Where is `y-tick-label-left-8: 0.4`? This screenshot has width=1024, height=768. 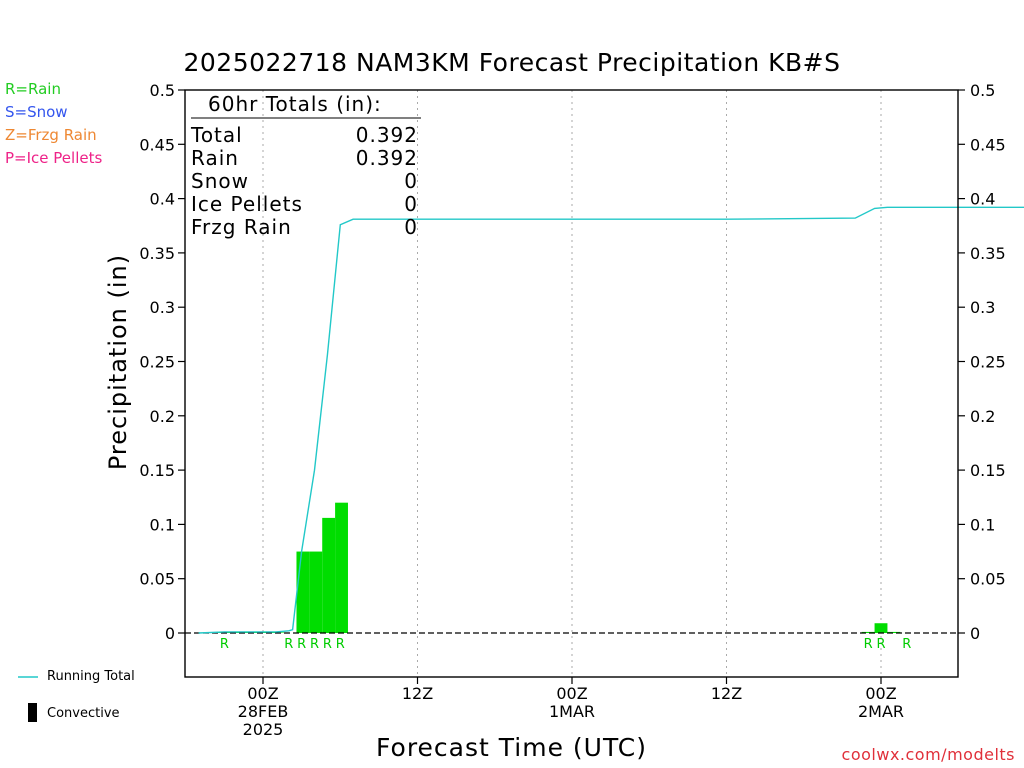 y-tick-label-left-8: 0.4 is located at coordinates (162, 199).